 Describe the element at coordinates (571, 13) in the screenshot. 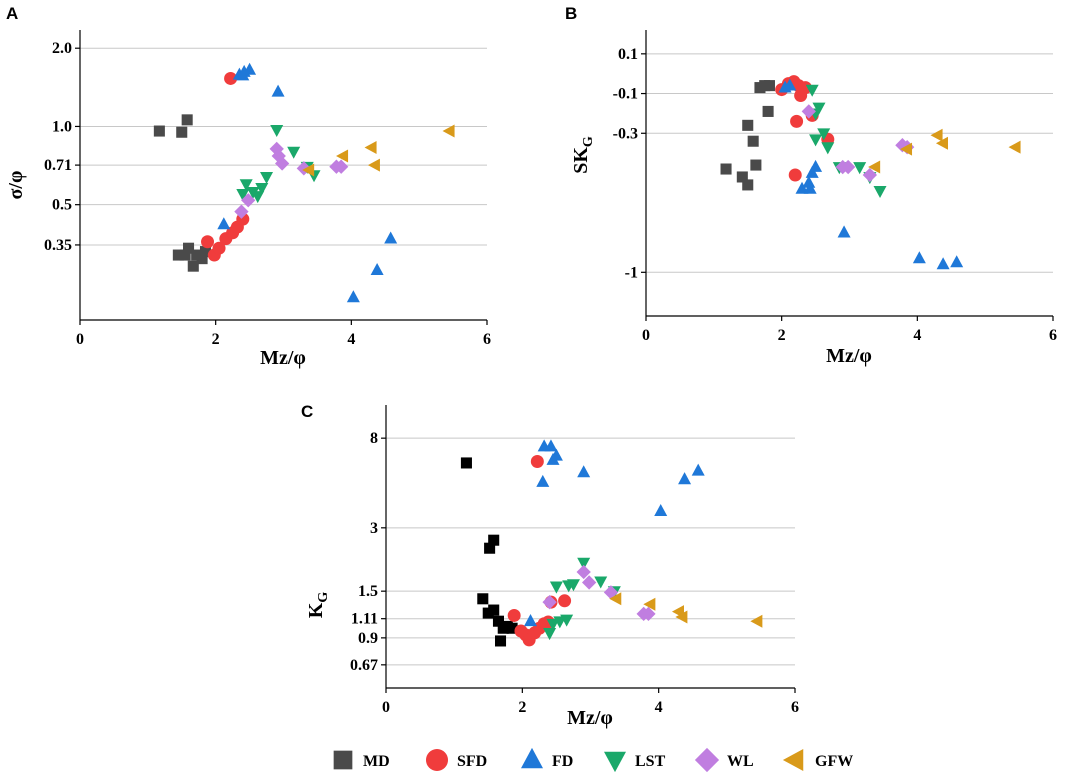

I see `panel-b-label: B` at that location.